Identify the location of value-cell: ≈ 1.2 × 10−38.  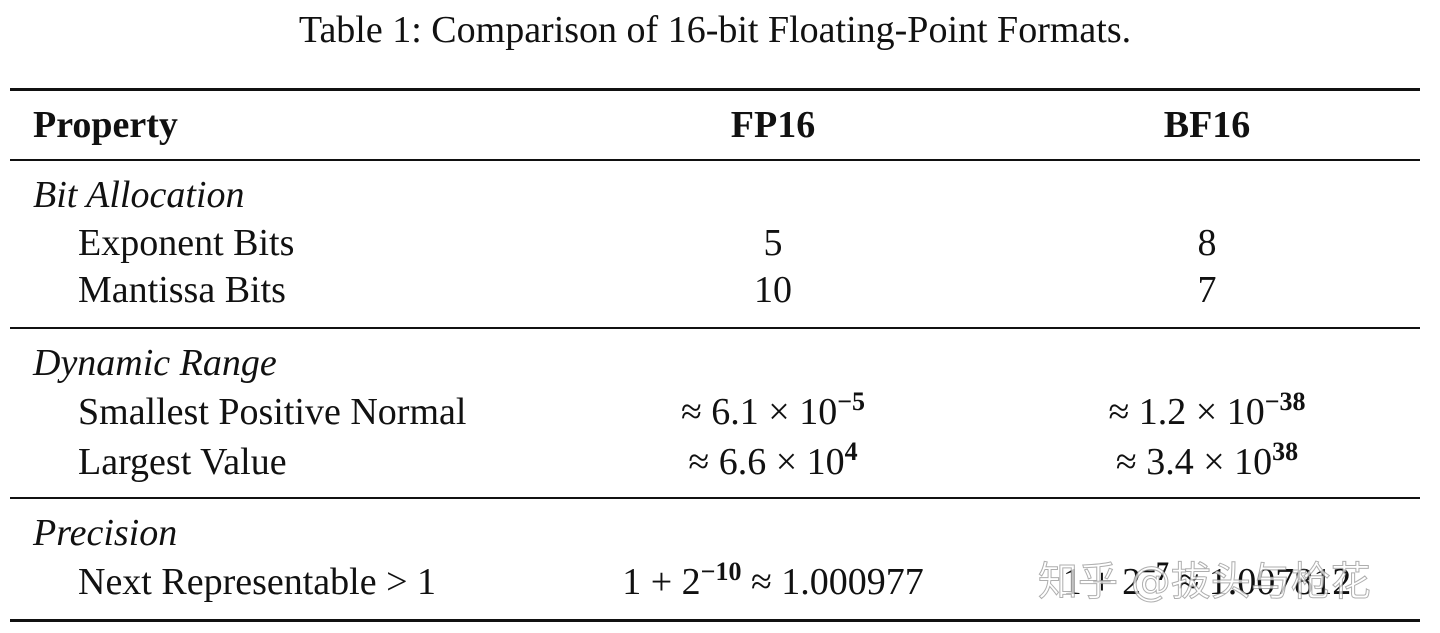
(1206, 411).